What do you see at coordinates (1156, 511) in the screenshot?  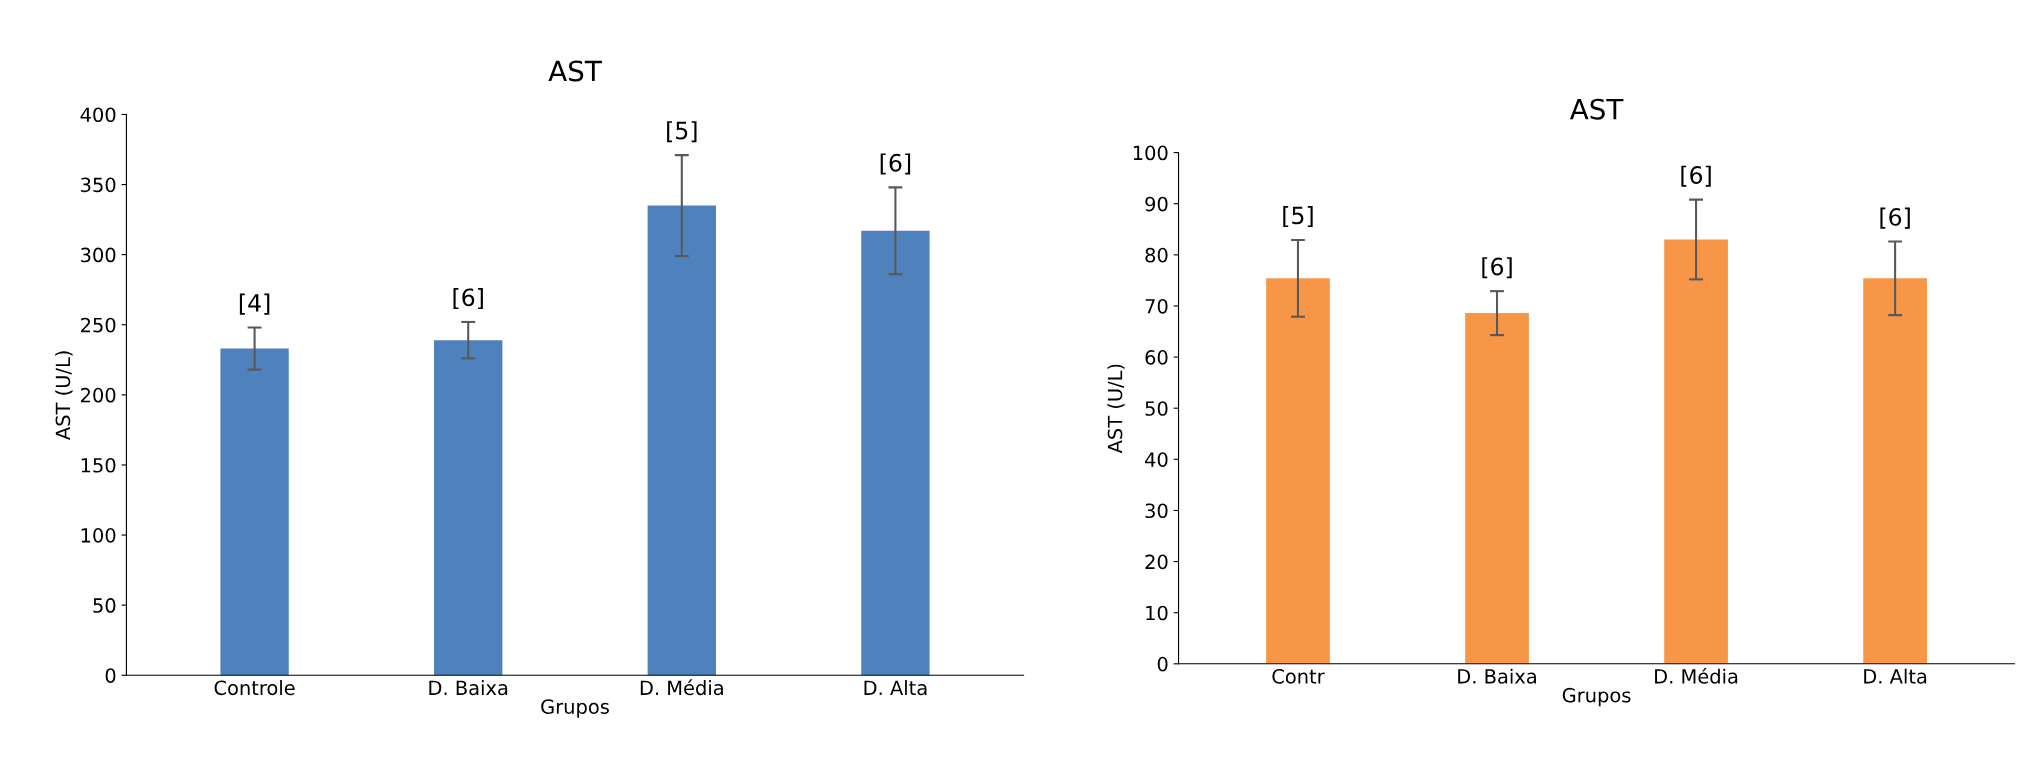 I see `y-tick-label: 30` at bounding box center [1156, 511].